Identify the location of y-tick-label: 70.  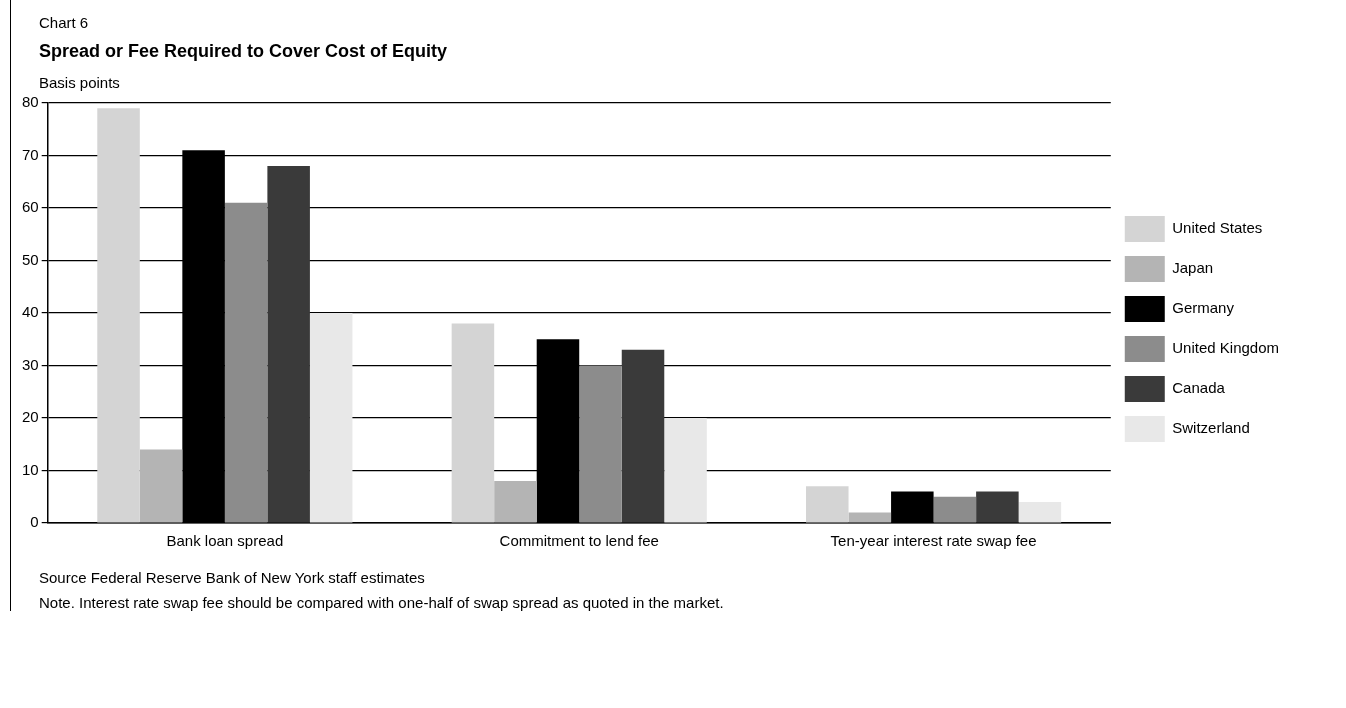
(30, 154).